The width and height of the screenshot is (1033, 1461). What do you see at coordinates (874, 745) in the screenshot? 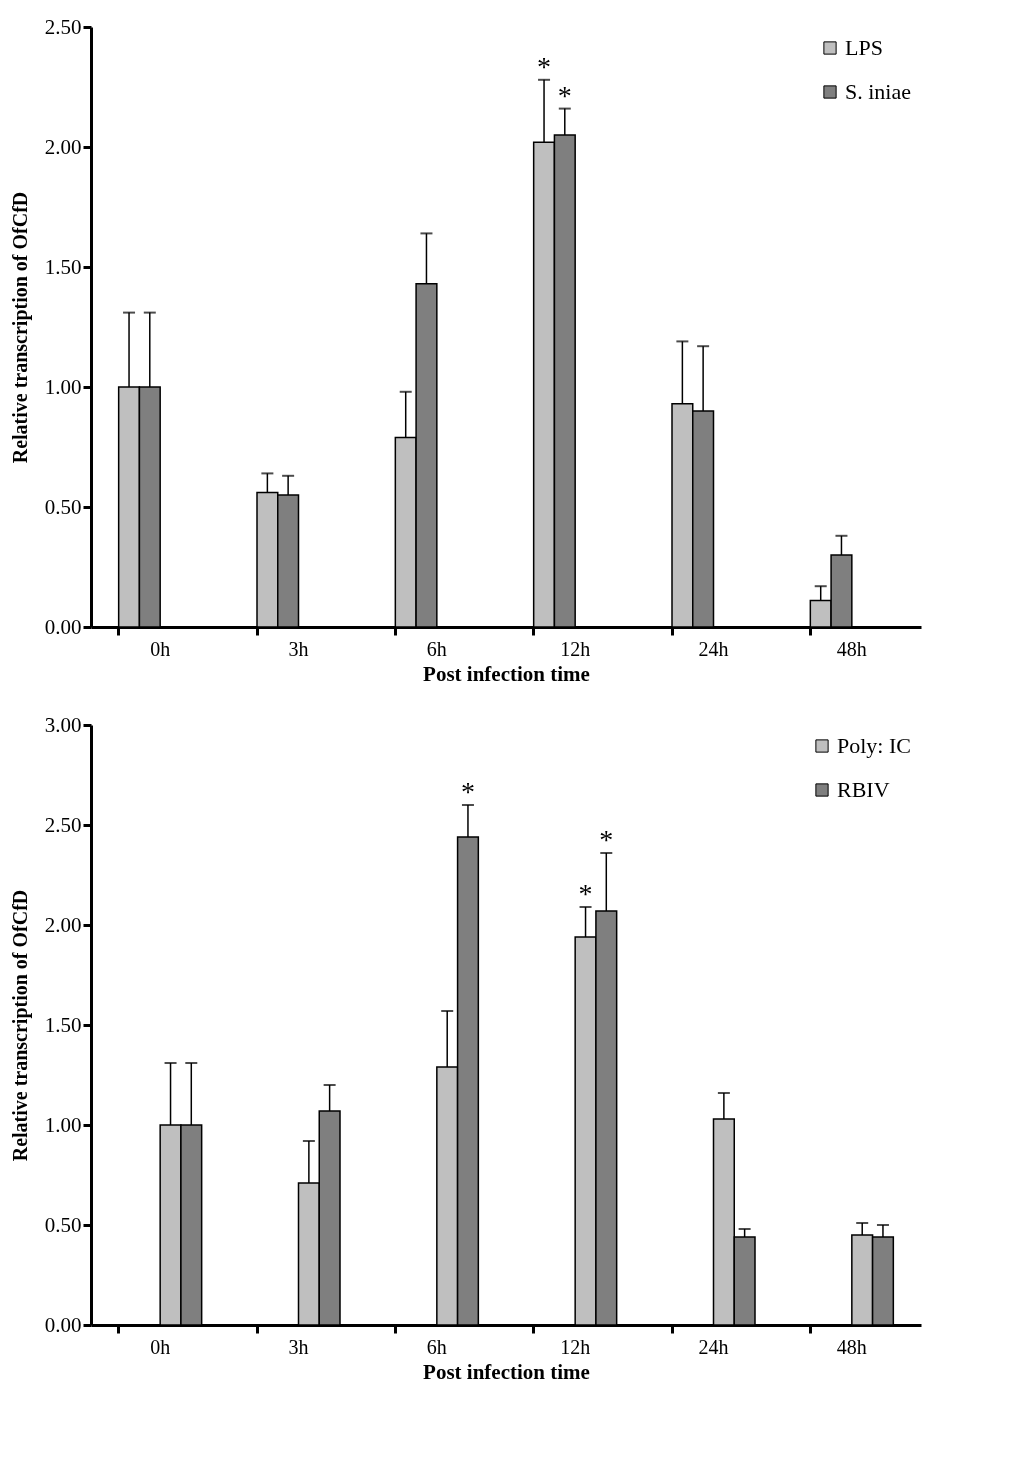
I see `legend-label: Poly: IC` at bounding box center [874, 745].